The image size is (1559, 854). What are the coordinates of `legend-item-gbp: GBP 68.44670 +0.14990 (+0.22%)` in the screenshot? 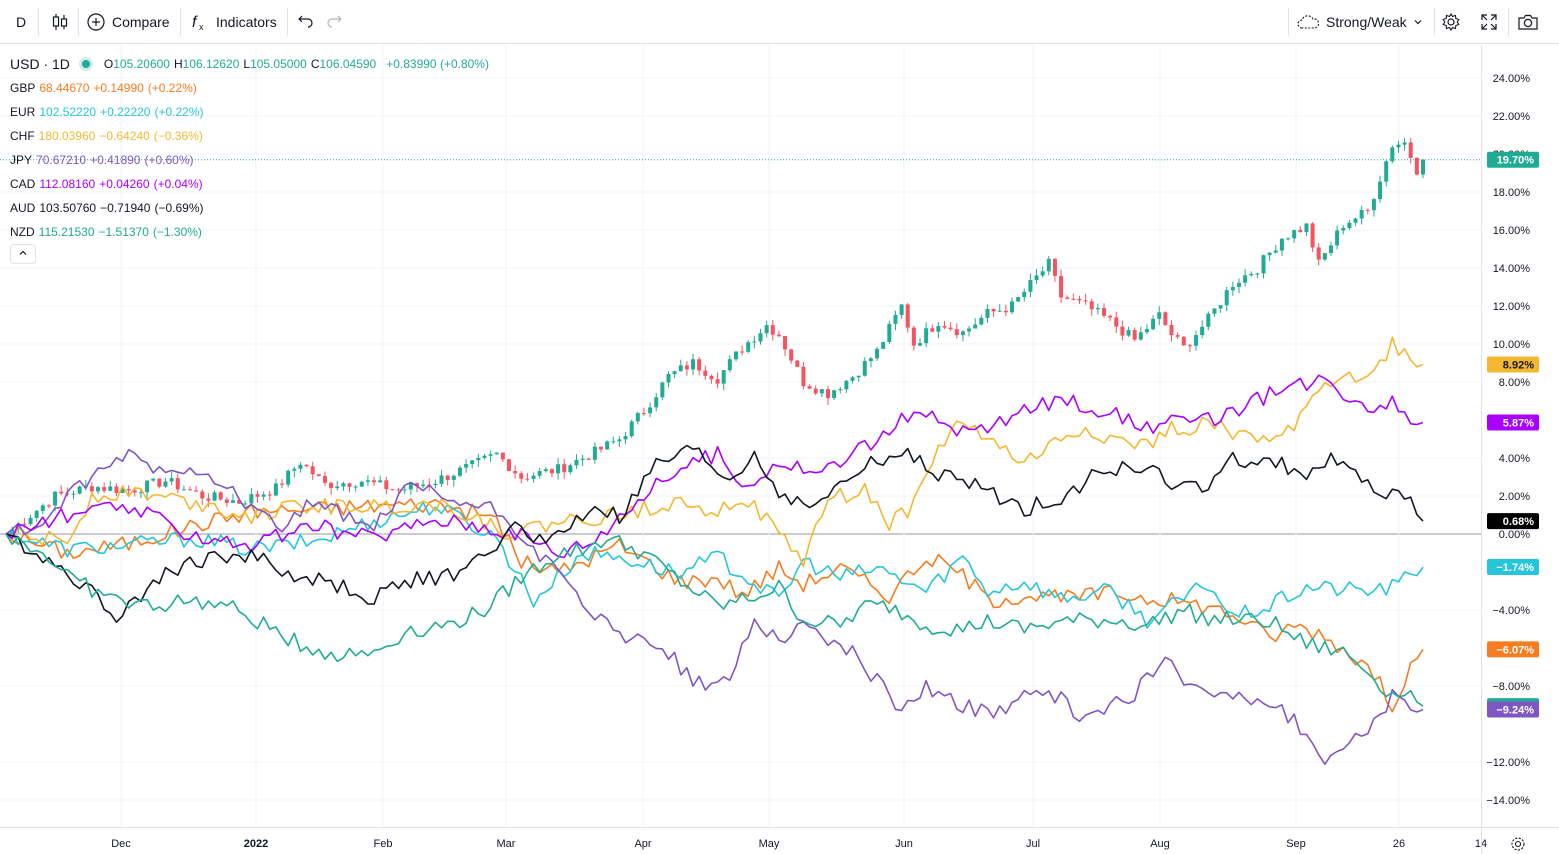 It's located at (249, 88).